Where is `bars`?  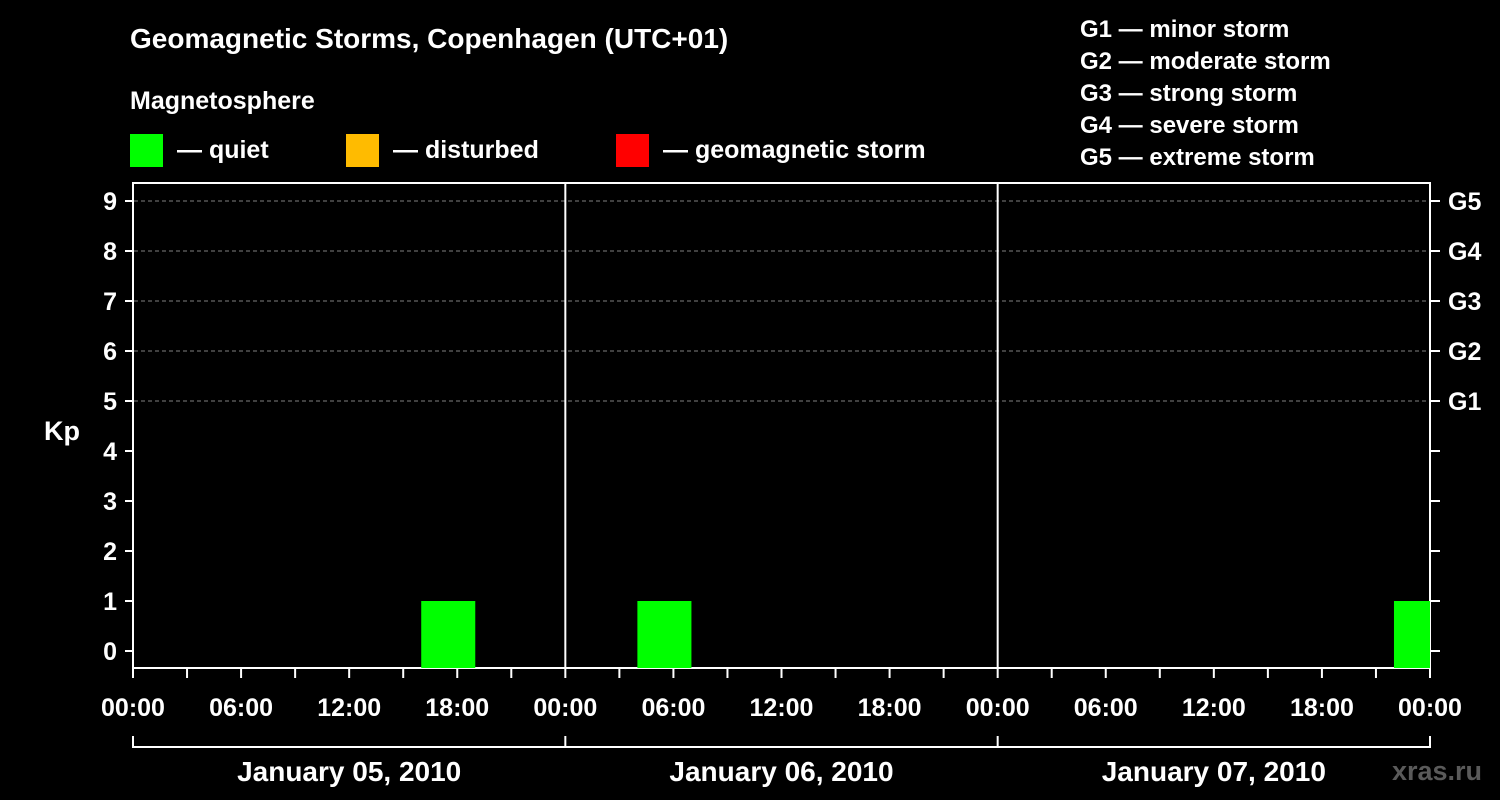 bars is located at coordinates (925, 634).